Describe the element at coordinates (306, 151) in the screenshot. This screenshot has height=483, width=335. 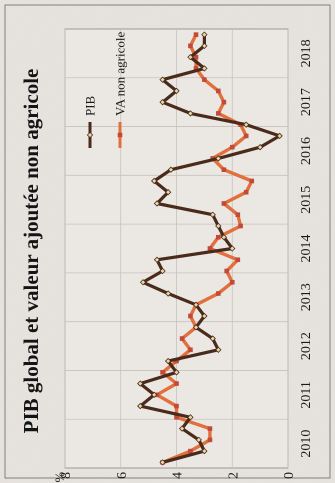
I see `x-tick-label: 2016` at that location.